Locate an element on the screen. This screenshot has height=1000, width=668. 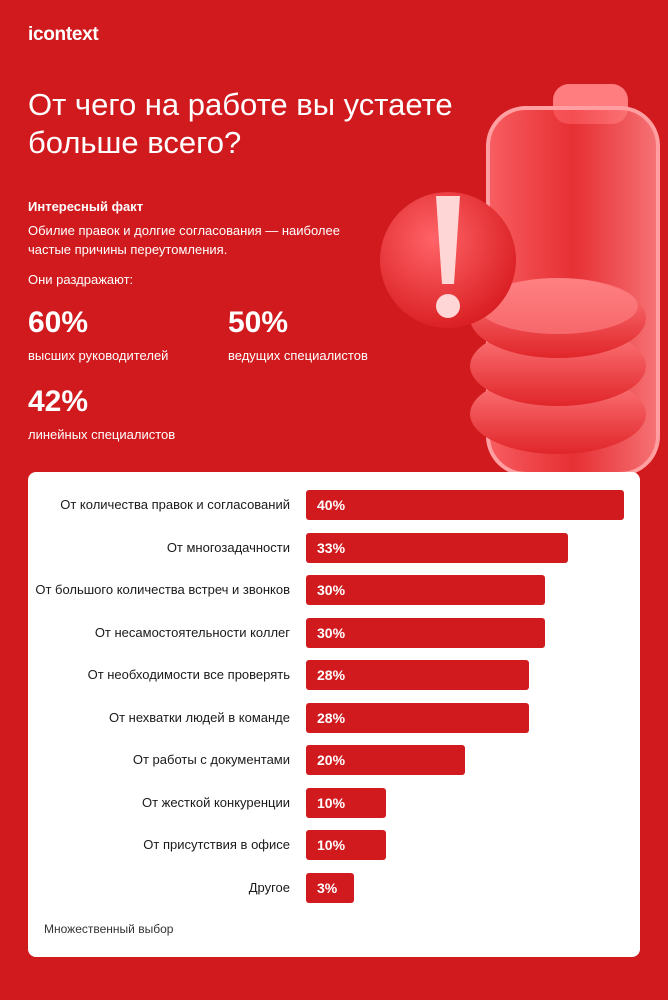
fact-heading: Интересный факт is located at coordinates (86, 206).